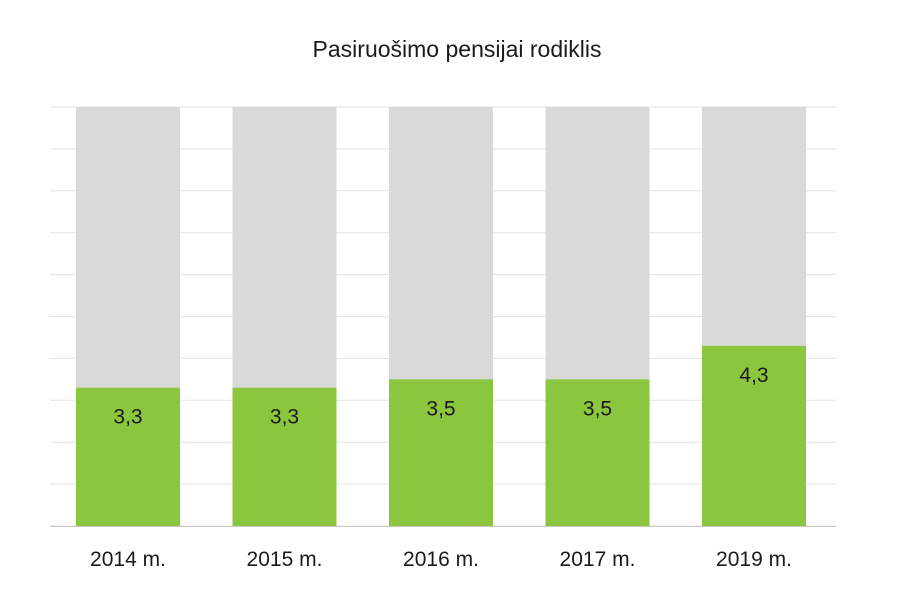  I want to click on x-tick-label: 2016 m., so click(441, 559).